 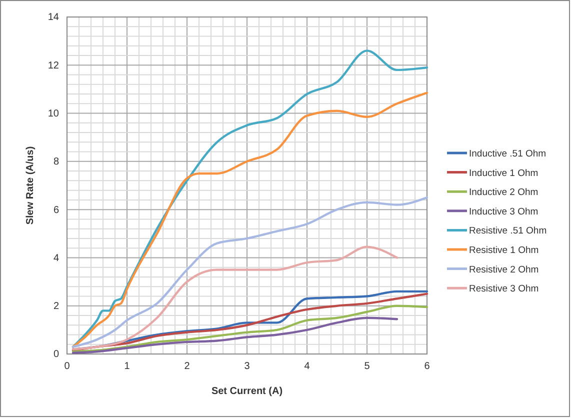 What do you see at coordinates (504, 289) in the screenshot?
I see `legend-label: Resistive 3 Ohm` at bounding box center [504, 289].